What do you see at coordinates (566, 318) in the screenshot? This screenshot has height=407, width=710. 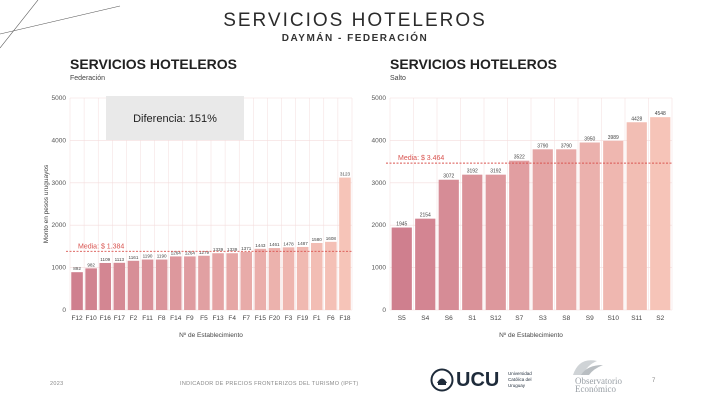 I see `x-tick-label: S8` at bounding box center [566, 318].